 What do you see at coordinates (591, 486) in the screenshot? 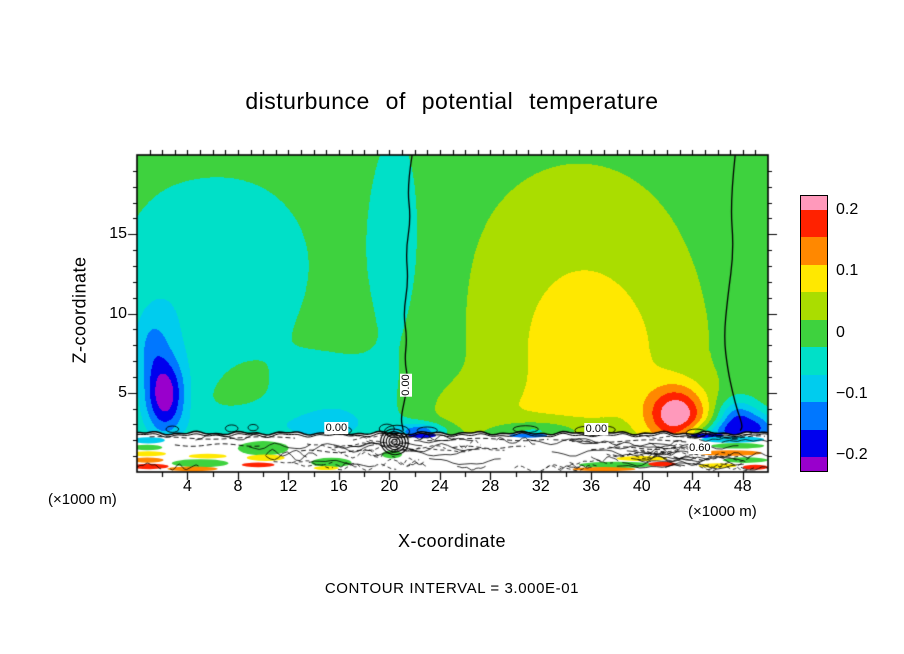
I see `x-tick-label: 36` at bounding box center [591, 486].